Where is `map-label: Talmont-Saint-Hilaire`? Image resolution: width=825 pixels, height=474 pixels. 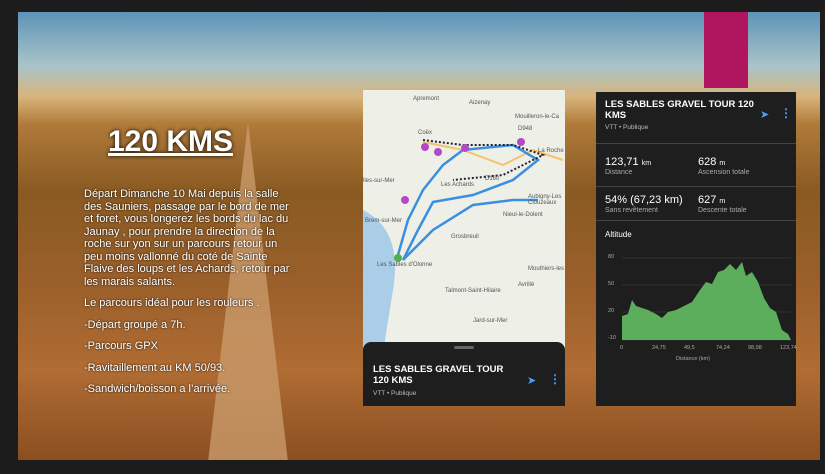 map-label: Talmont-Saint-Hilaire is located at coordinates (473, 291).